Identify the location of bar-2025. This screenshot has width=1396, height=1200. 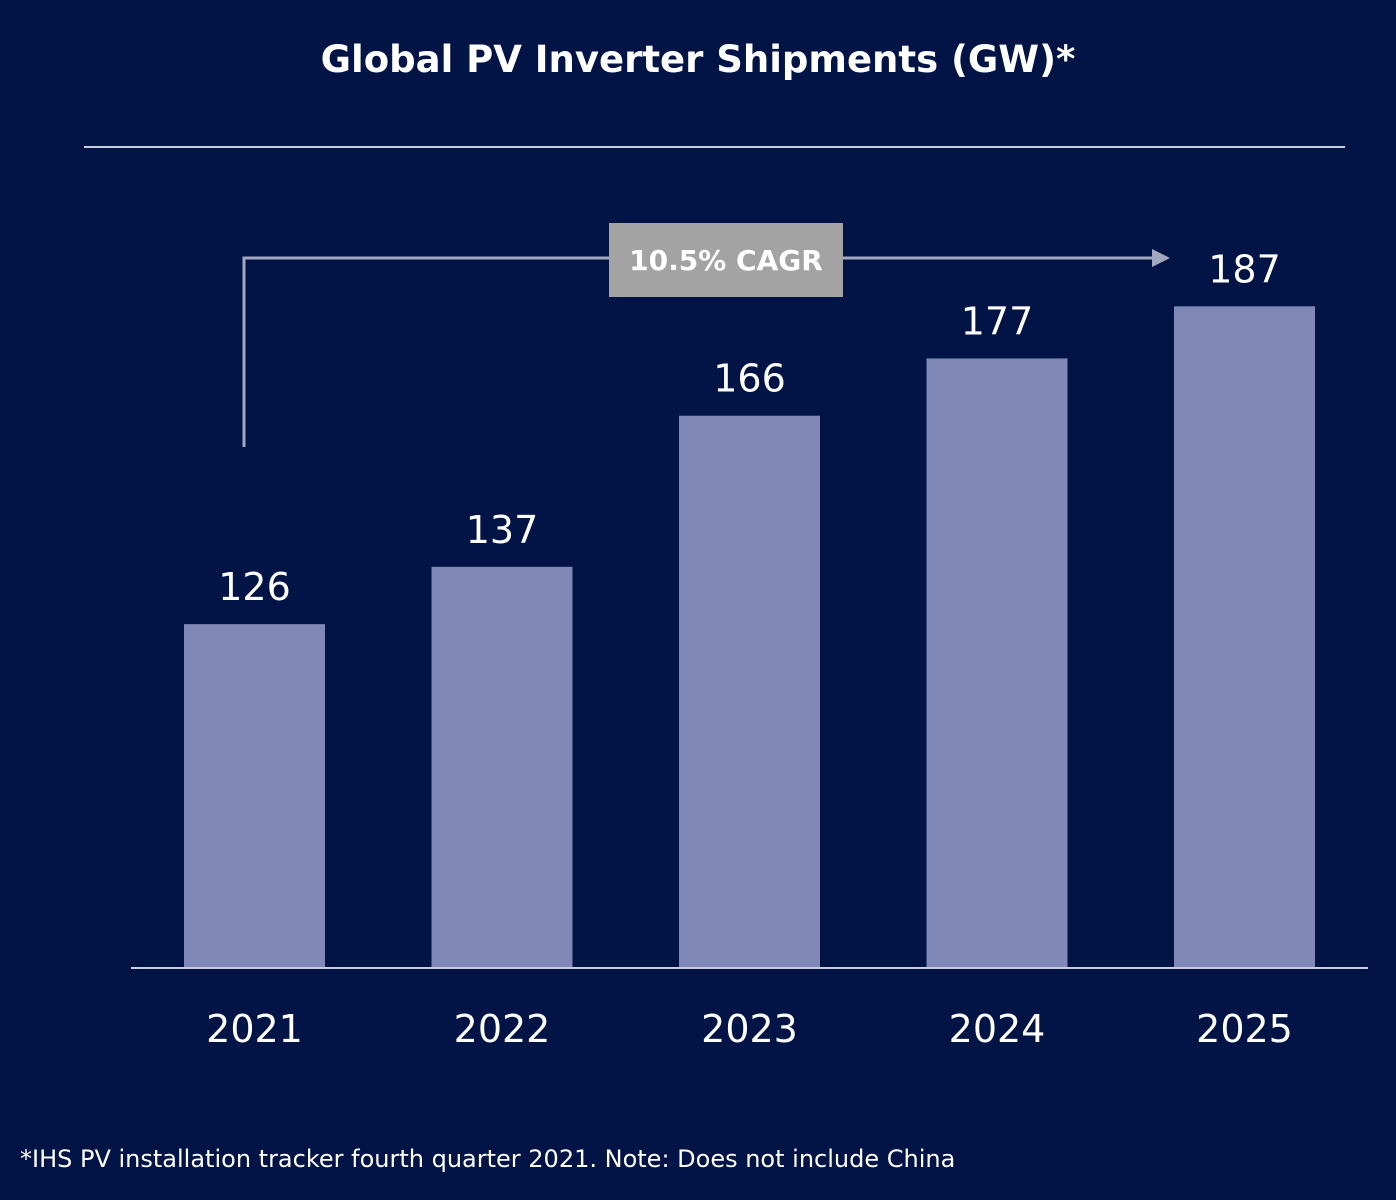
(1244, 637).